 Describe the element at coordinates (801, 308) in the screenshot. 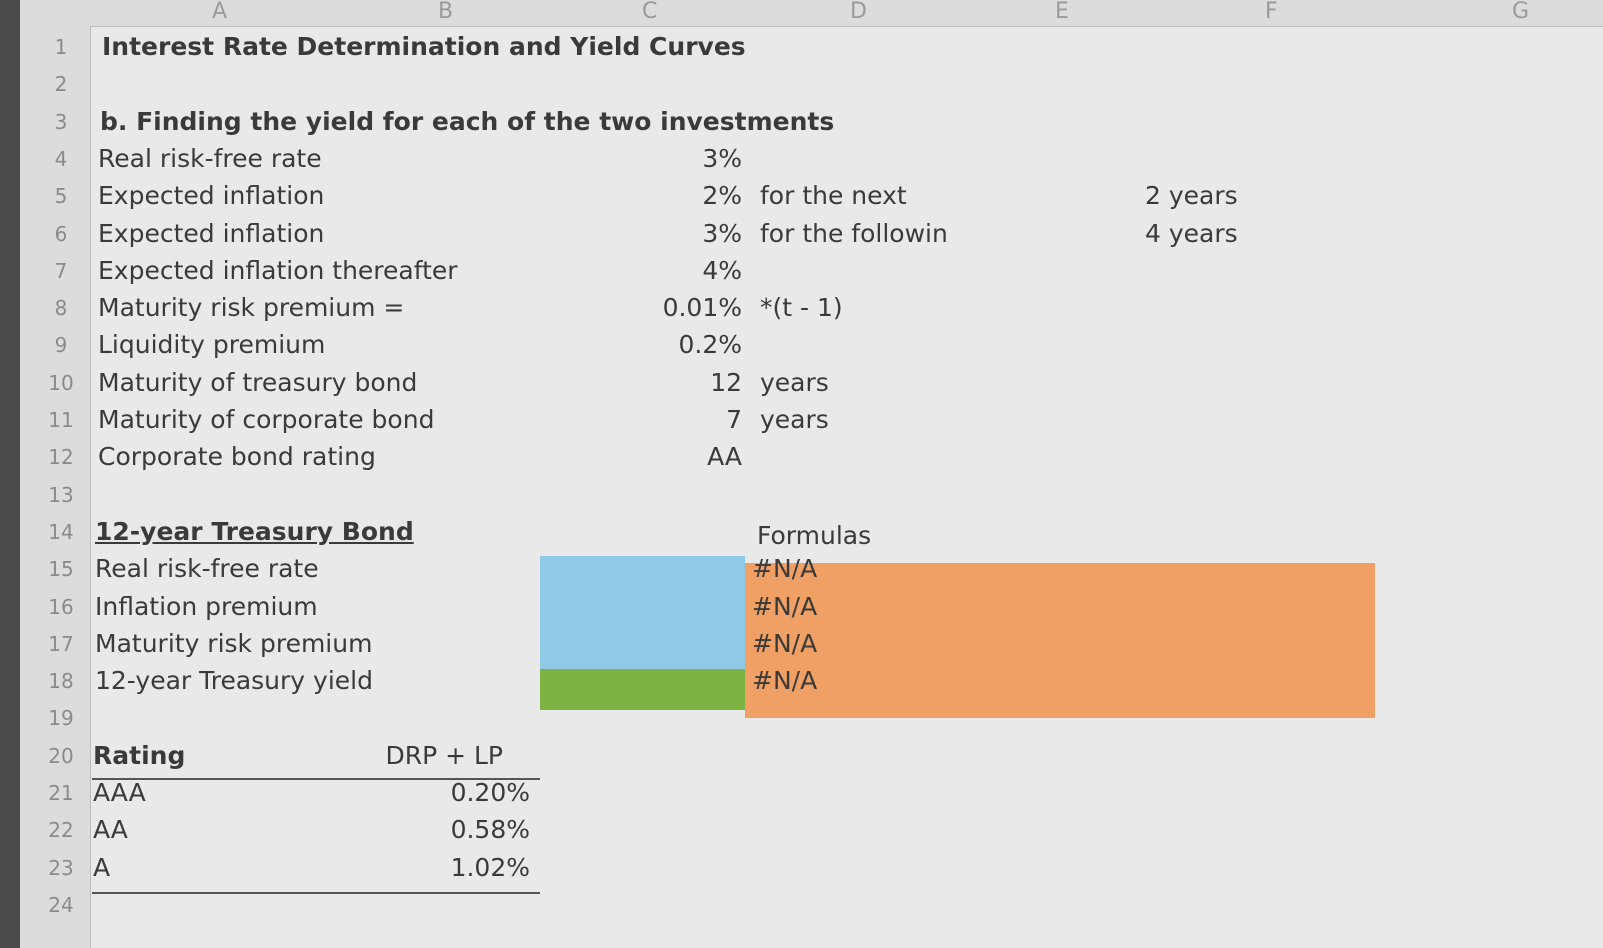

I see `parameter-note: *(t - 1)` at that location.